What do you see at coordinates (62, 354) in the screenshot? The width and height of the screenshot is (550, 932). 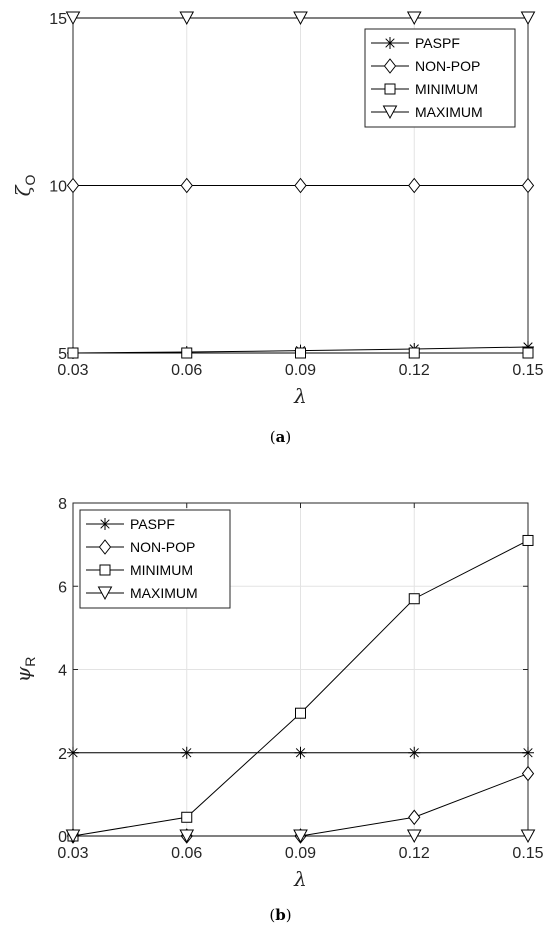 I see `y-tick-label: 5` at bounding box center [62, 354].